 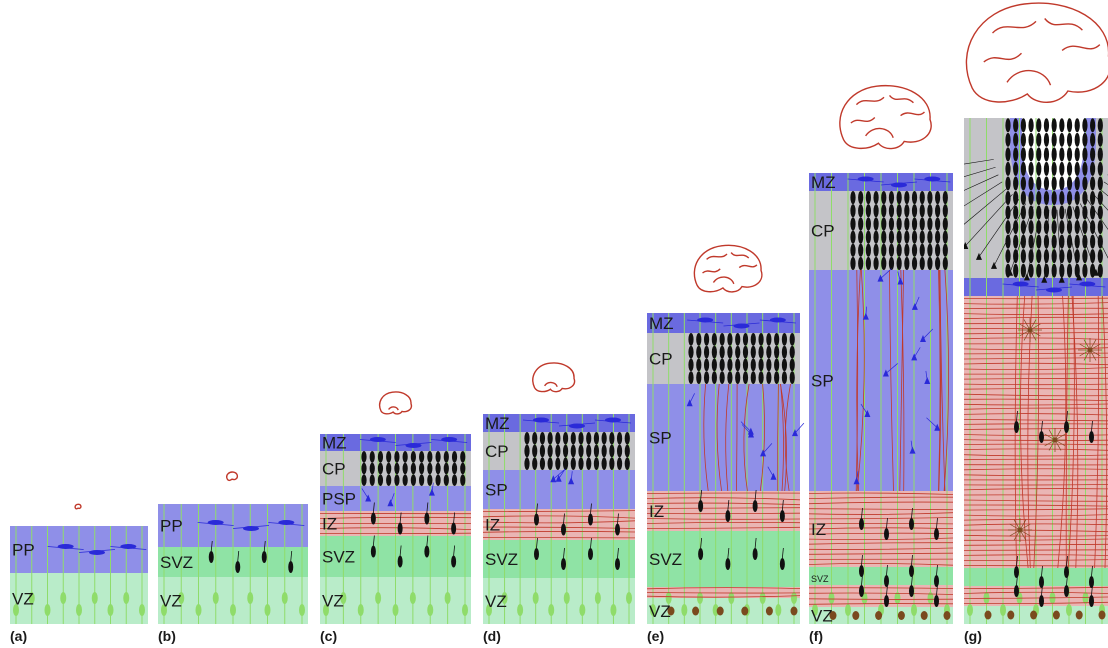 I want to click on panel-label-a: (a), so click(x=18, y=636).